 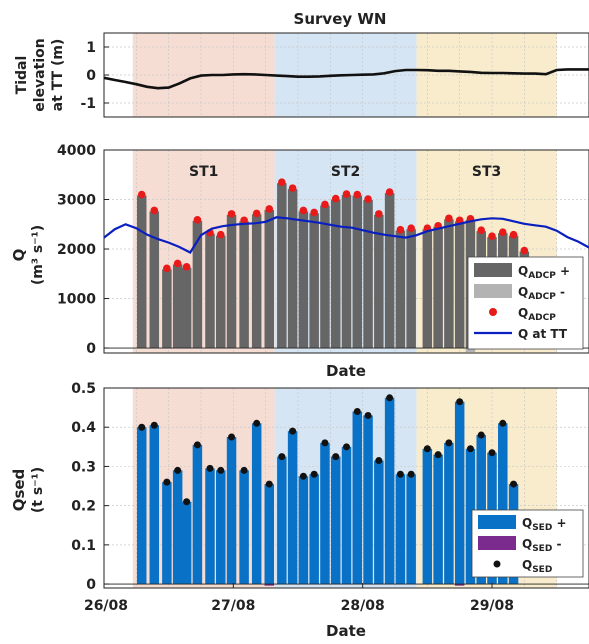 What do you see at coordinates (203, 172) in the screenshot?
I see `station-label-st1: ST1` at bounding box center [203, 172].